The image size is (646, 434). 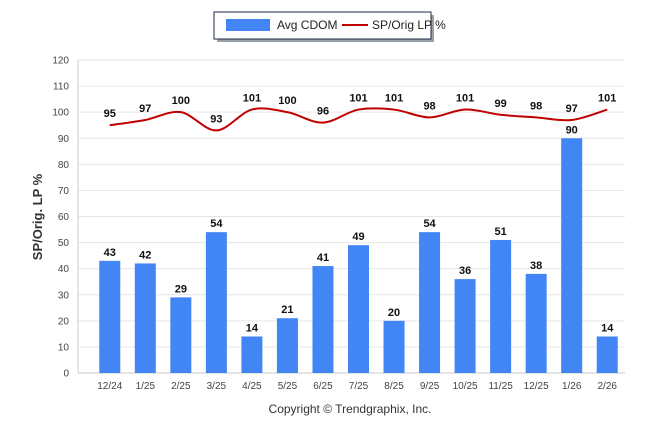 What do you see at coordinates (572, 386) in the screenshot?
I see `x-tick-label: 1/26` at bounding box center [572, 386].